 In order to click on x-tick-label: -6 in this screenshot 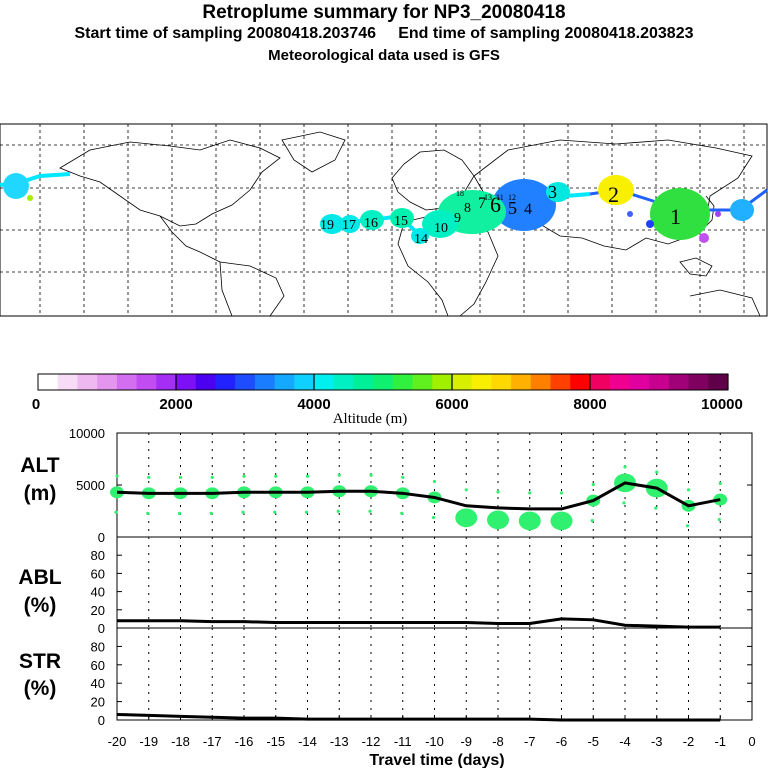, I will do `click(562, 741)`.